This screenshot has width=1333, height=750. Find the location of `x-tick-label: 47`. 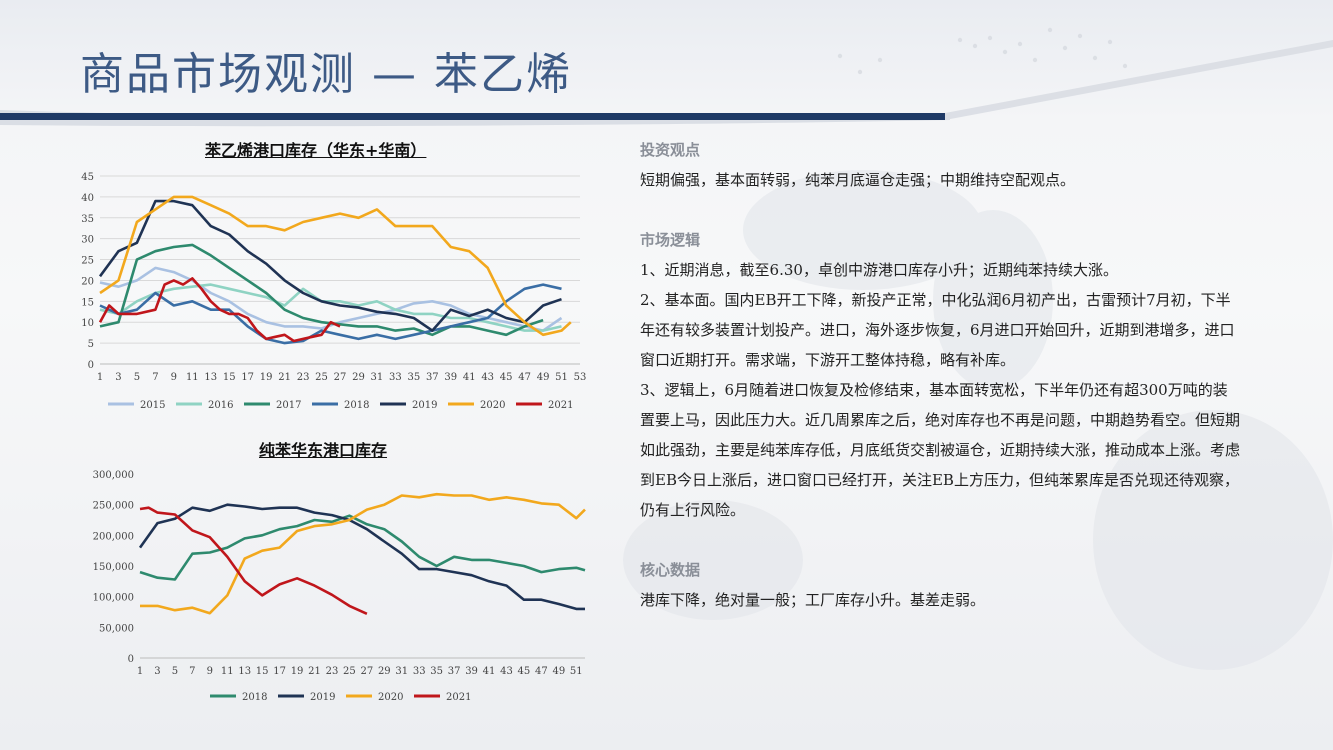

x-tick-label: 47 is located at coordinates (541, 671).